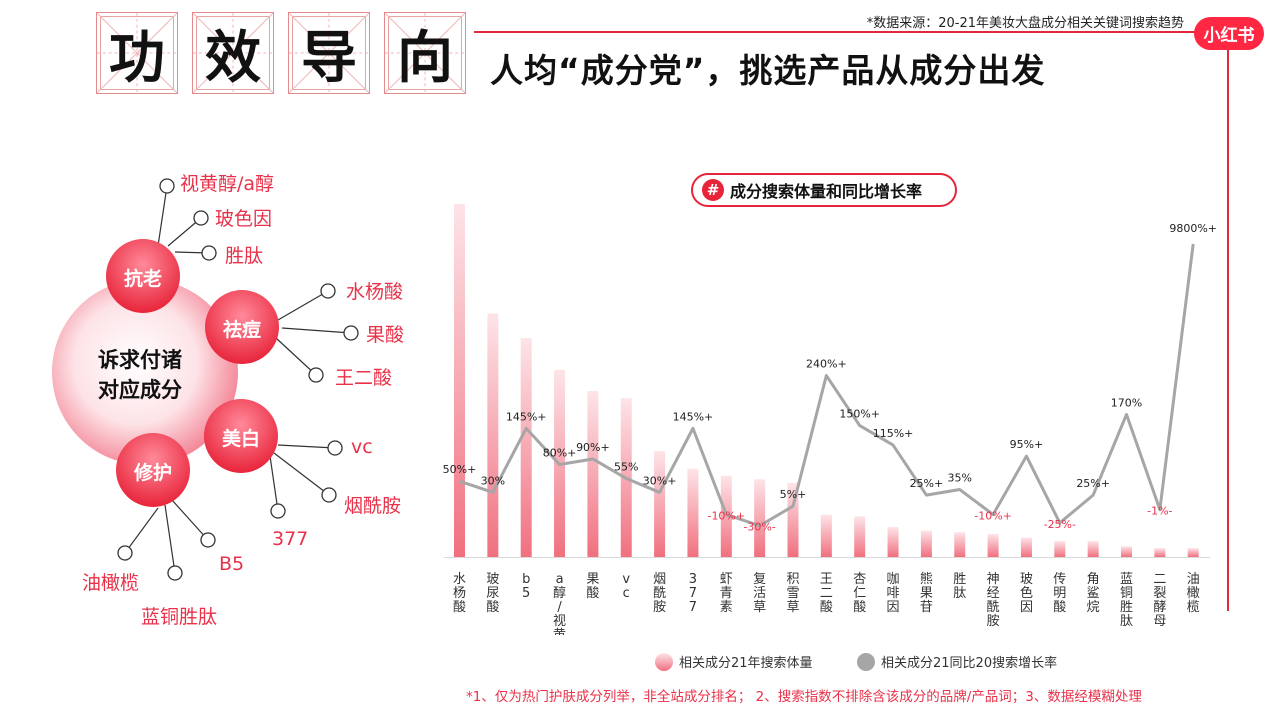  Describe the element at coordinates (759, 579) in the screenshot. I see `x-tick-label-9: 复` at that location.